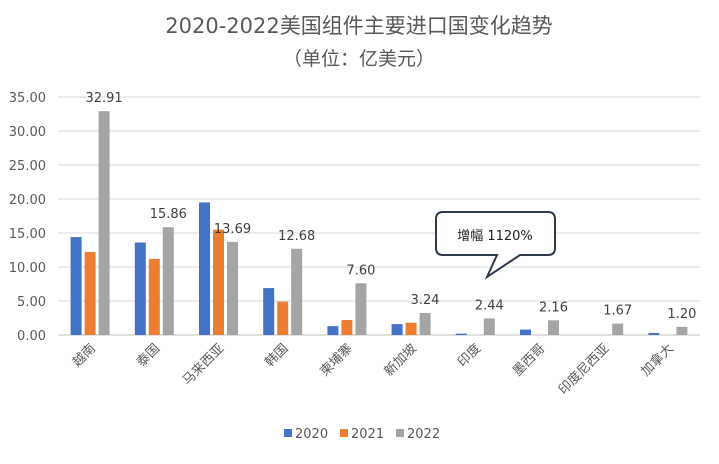  Describe the element at coordinates (425, 300) in the screenshot. I see `data-label: 3.24` at that location.